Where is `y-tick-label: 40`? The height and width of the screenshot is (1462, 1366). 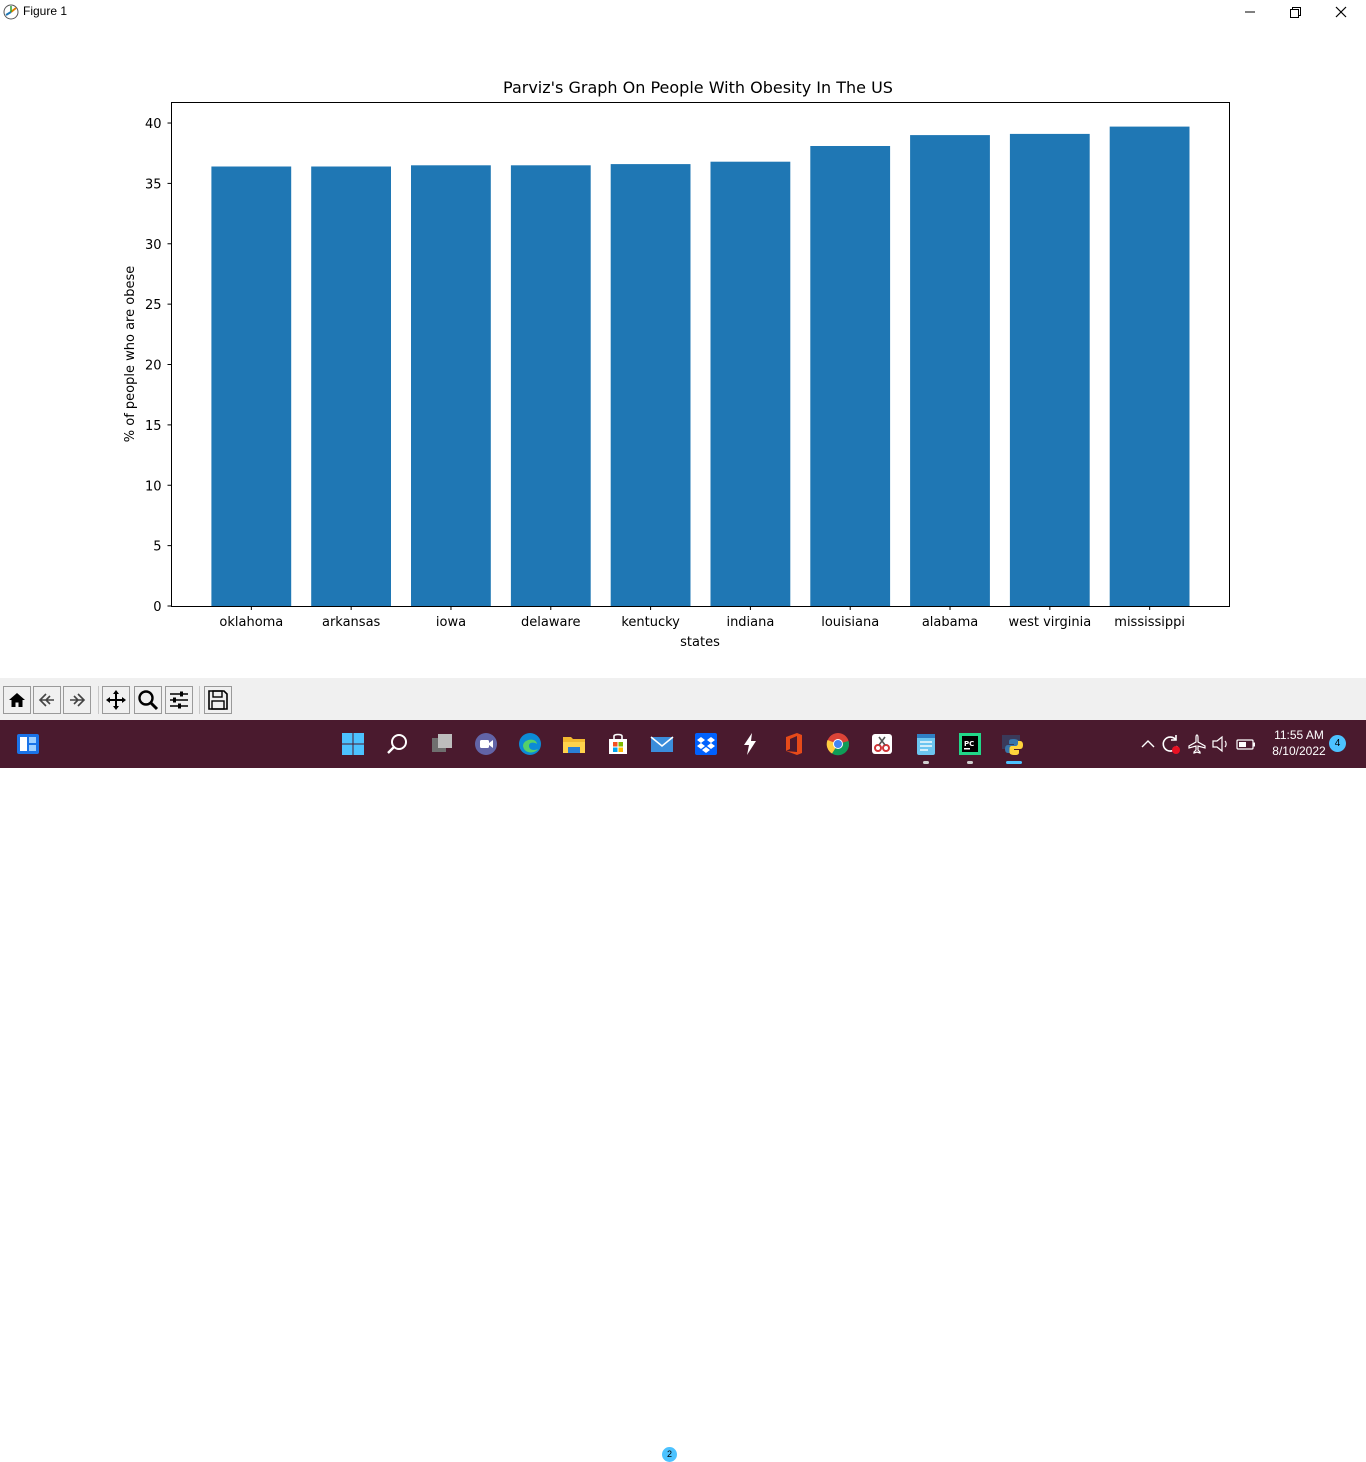 y-tick-label: 40 is located at coordinates (153, 124).